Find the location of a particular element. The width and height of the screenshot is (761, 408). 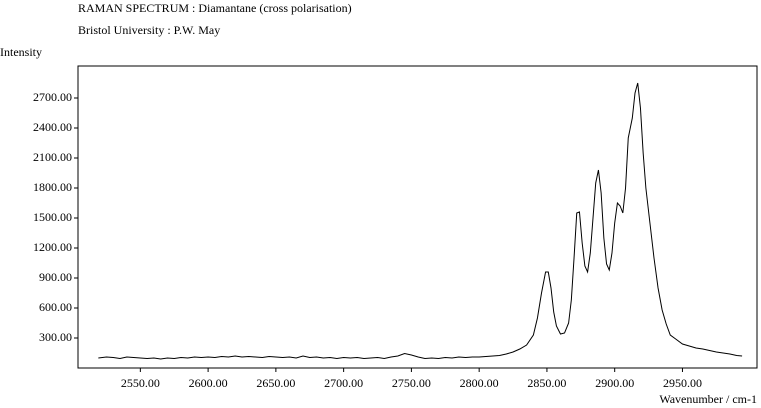

y-tick-label: 2100.00 is located at coordinates (52, 157).